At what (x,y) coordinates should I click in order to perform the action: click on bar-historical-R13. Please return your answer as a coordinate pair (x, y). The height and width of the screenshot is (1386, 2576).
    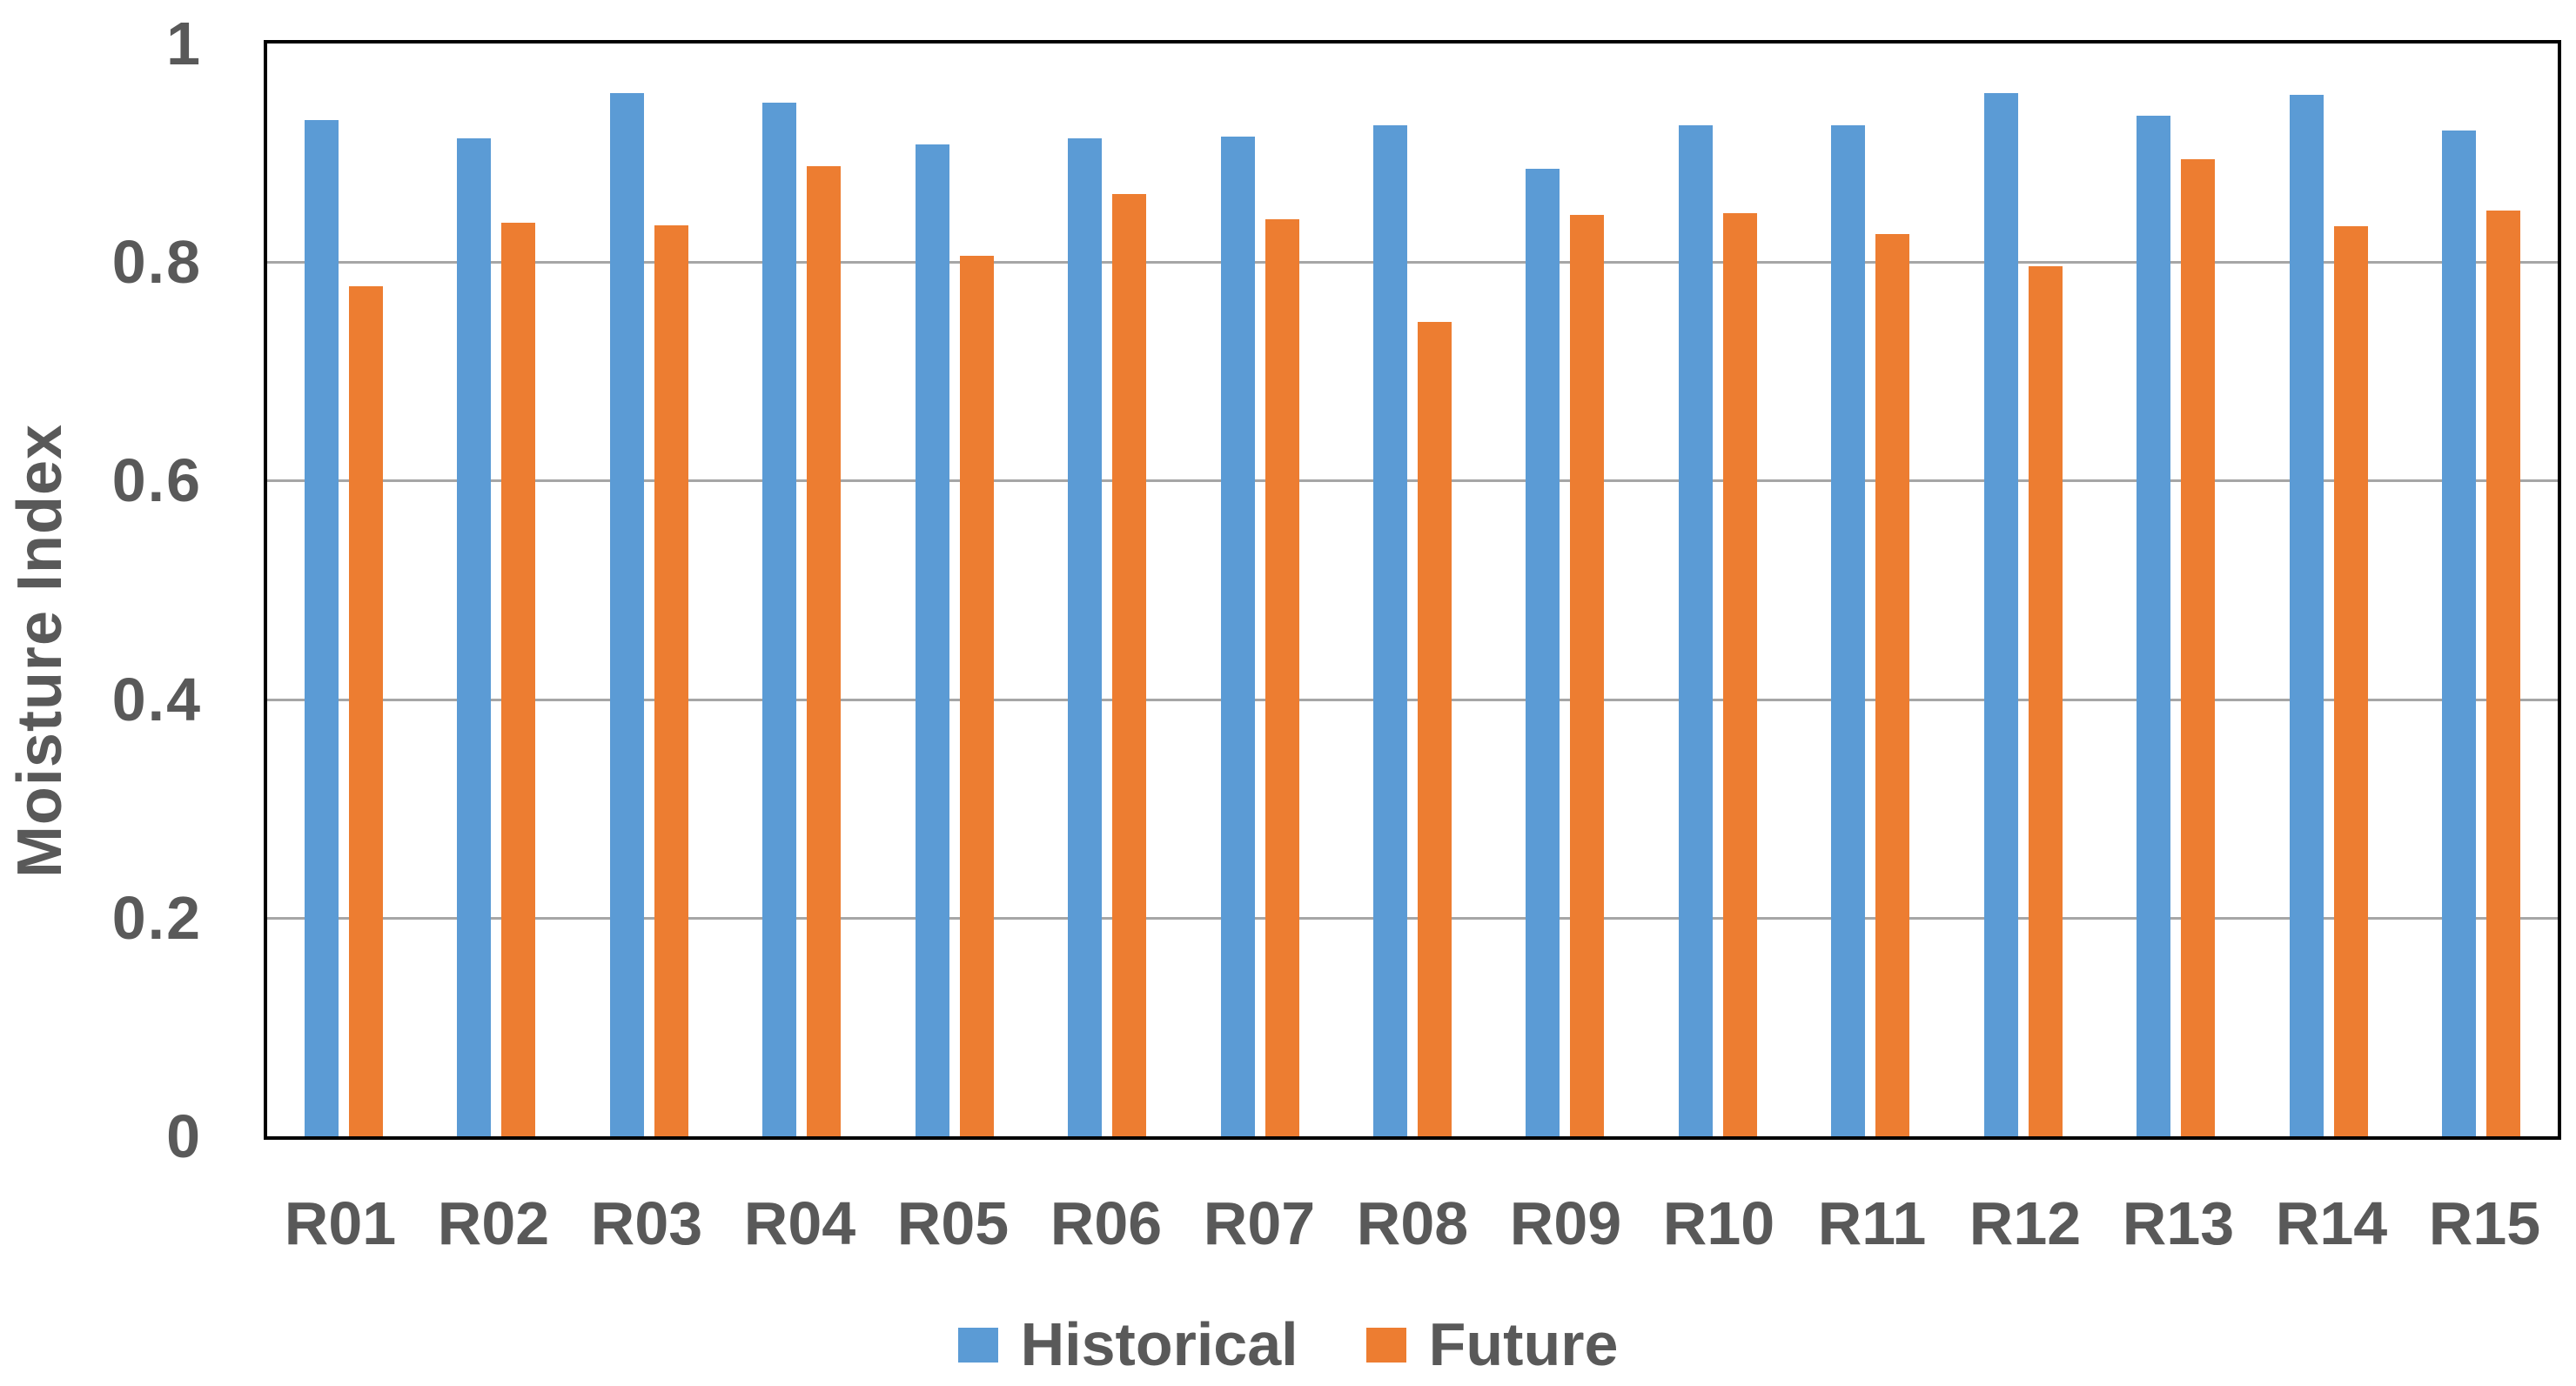
    Looking at the image, I should click on (2154, 625).